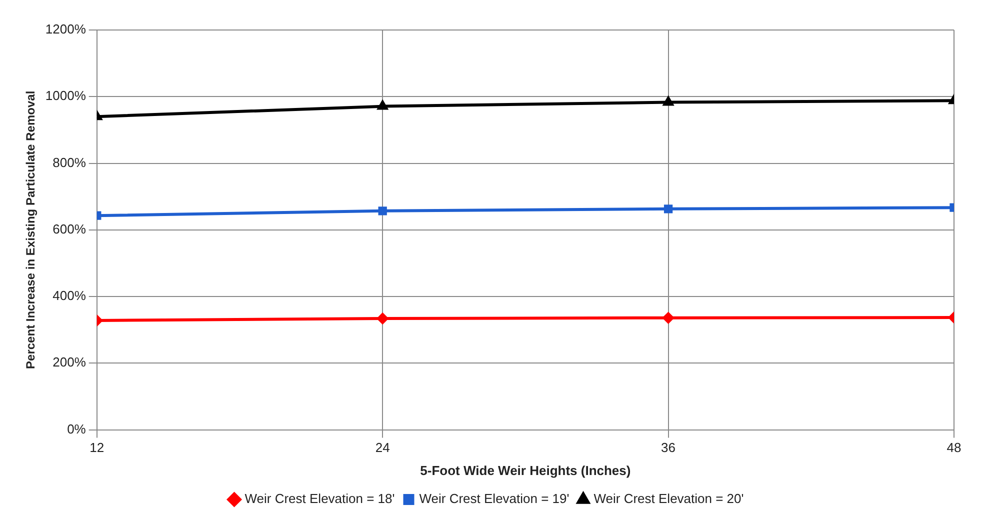 The image size is (984, 521). What do you see at coordinates (669, 498) in the screenshot?
I see `legend-label: Weir Crest Elevation = 20'` at bounding box center [669, 498].